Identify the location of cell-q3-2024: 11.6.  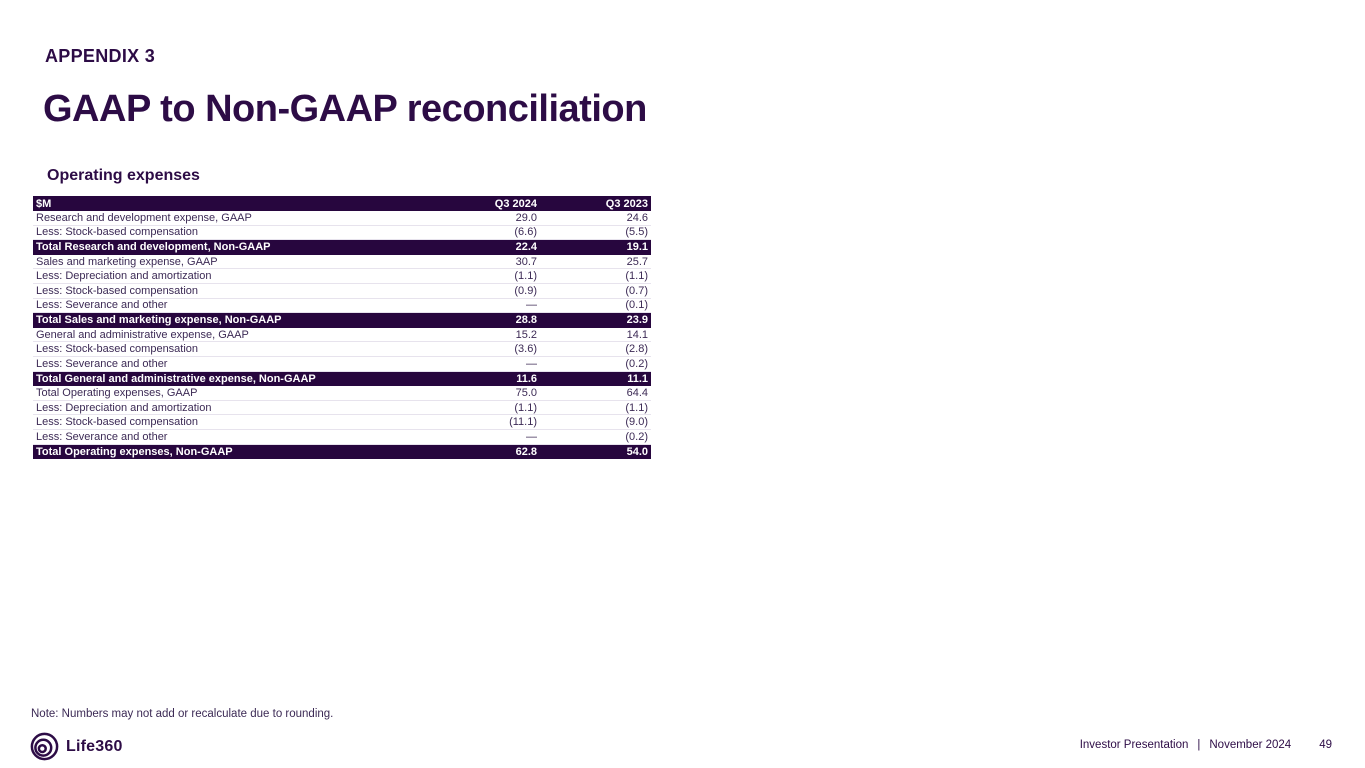
(526, 378).